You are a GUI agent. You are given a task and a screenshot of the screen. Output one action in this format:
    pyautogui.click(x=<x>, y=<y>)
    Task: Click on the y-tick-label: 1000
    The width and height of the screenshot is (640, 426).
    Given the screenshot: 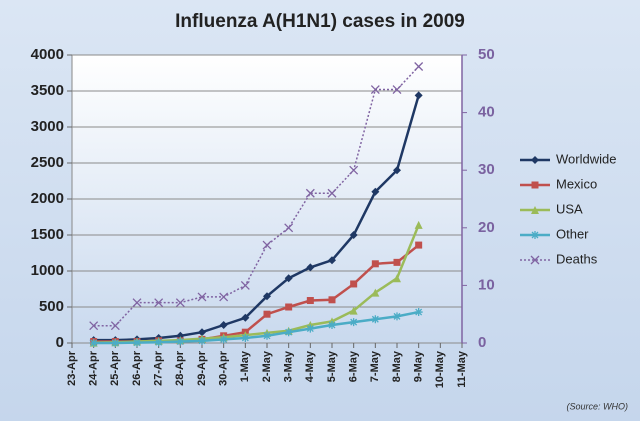 What is the action you would take?
    pyautogui.click(x=47, y=270)
    